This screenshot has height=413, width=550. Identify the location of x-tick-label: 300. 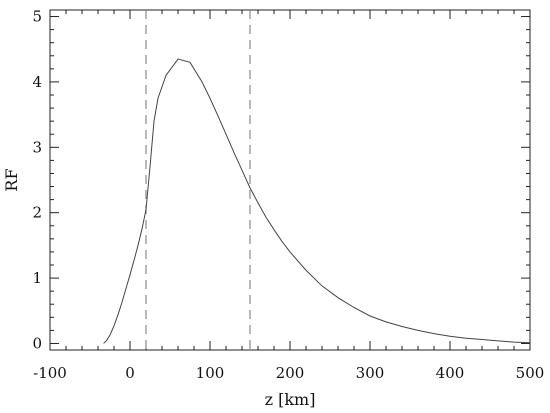
(370, 373).